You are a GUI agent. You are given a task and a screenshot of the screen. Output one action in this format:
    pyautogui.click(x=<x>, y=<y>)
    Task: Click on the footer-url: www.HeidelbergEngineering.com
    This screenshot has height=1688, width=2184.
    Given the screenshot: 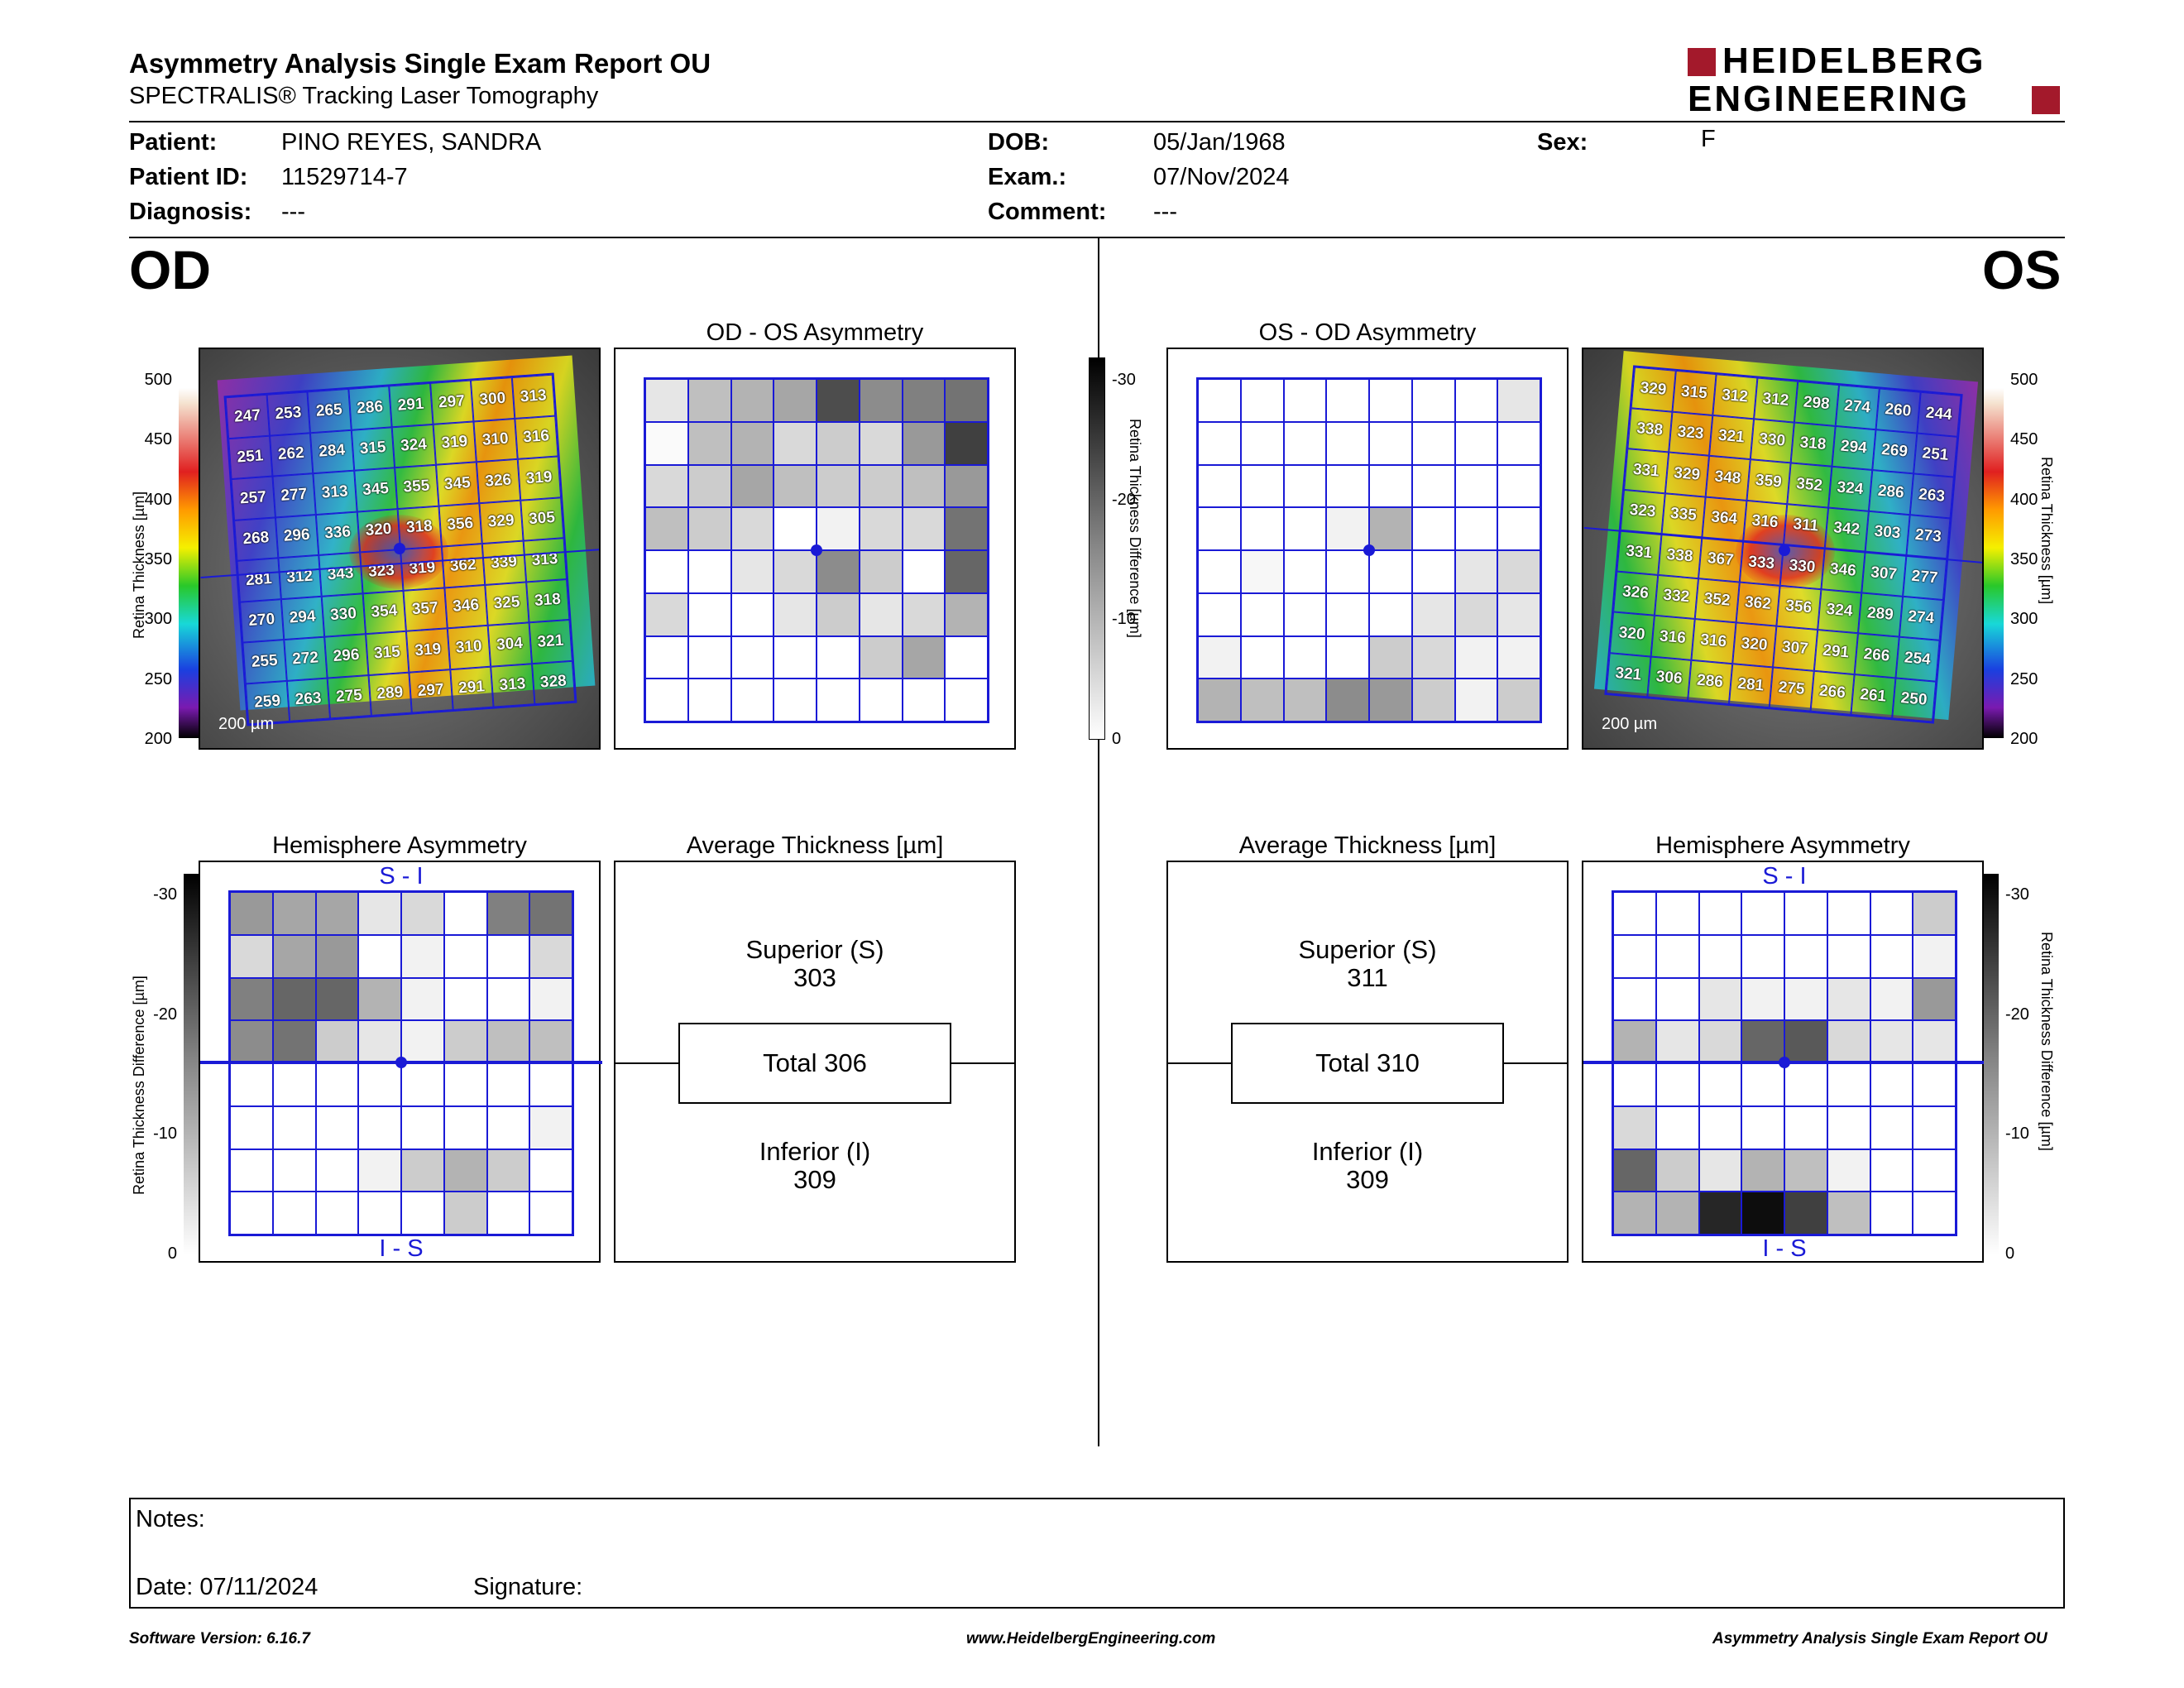 What is the action you would take?
    pyautogui.click(x=1091, y=1638)
    